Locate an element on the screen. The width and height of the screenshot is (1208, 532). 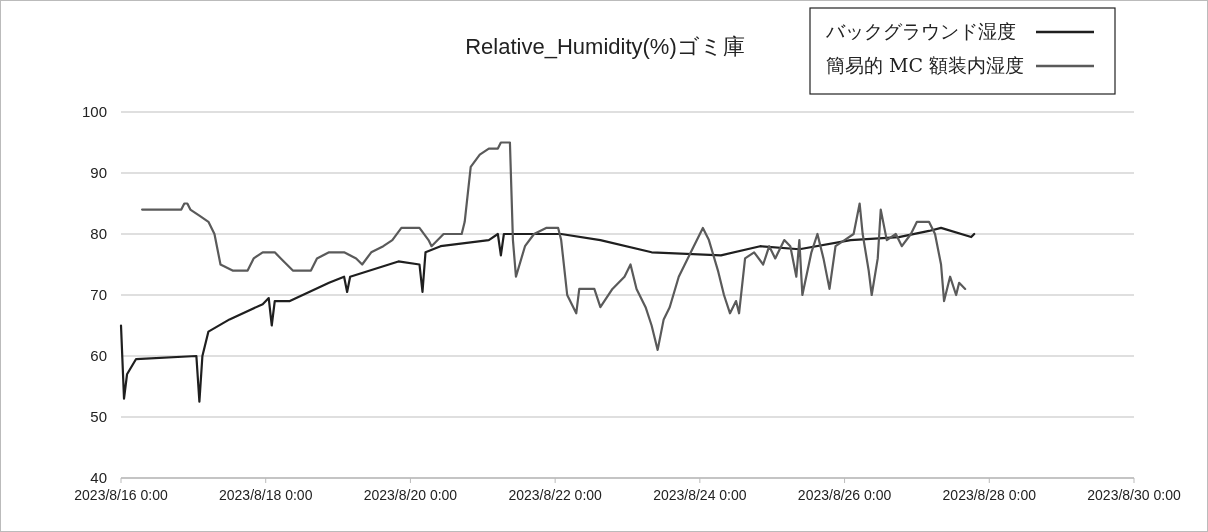
x-tick-label: 2023/8/22 0:00 is located at coordinates (555, 495).